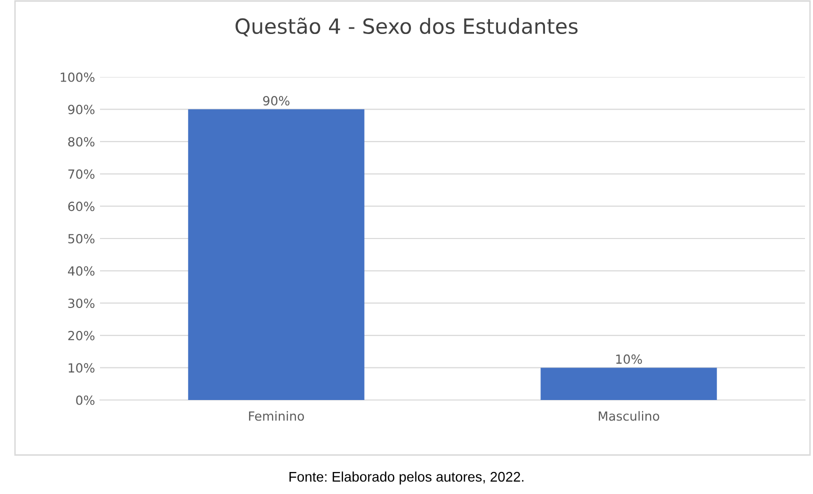 This screenshot has width=813, height=494. I want to click on y-tick-label: 30%, so click(81, 303).